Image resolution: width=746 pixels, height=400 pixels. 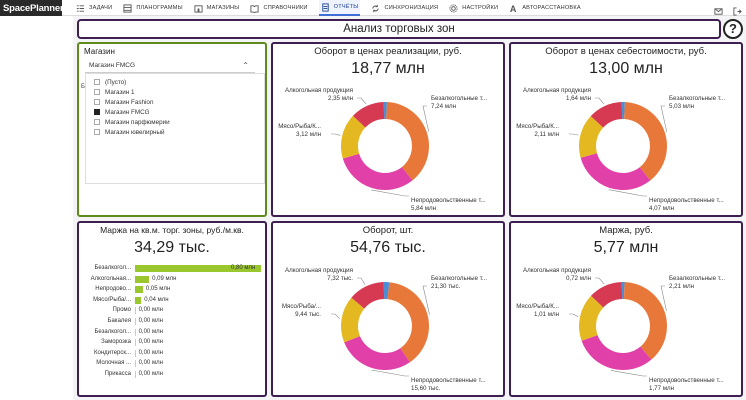 What do you see at coordinates (399, 29) in the screenshot?
I see `page-title: Анализ торговых зон` at bounding box center [399, 29].